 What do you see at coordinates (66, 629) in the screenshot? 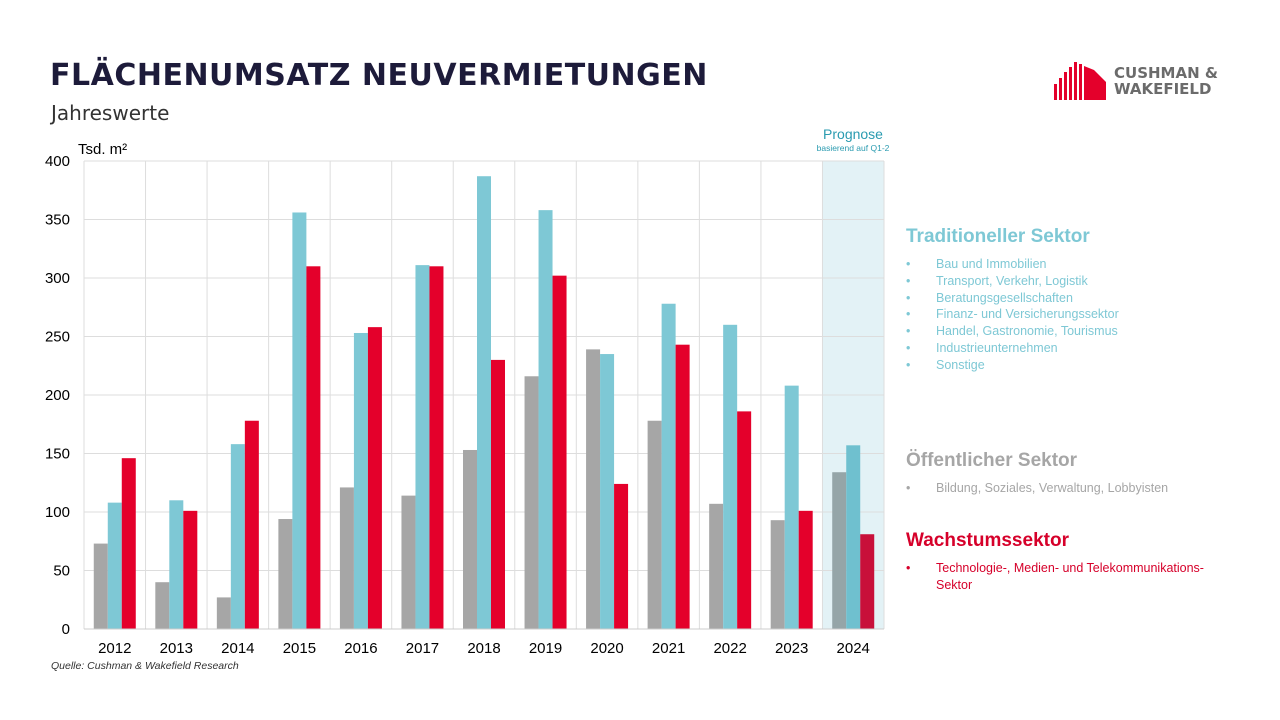
I see `y-tick-label: 0` at bounding box center [66, 629].